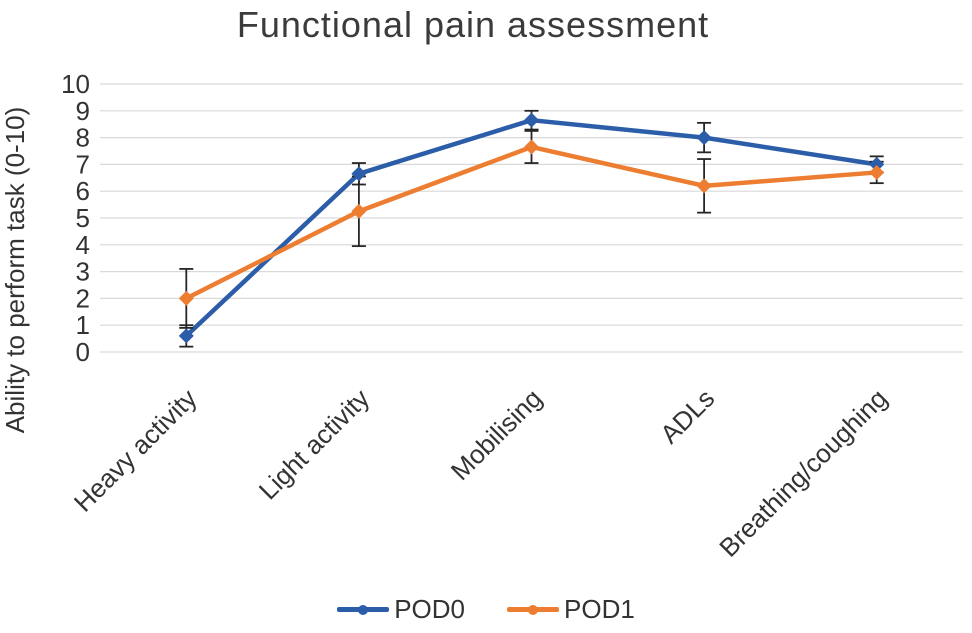  Describe the element at coordinates (83, 298) in the screenshot. I see `y-tick-label: 2` at that location.